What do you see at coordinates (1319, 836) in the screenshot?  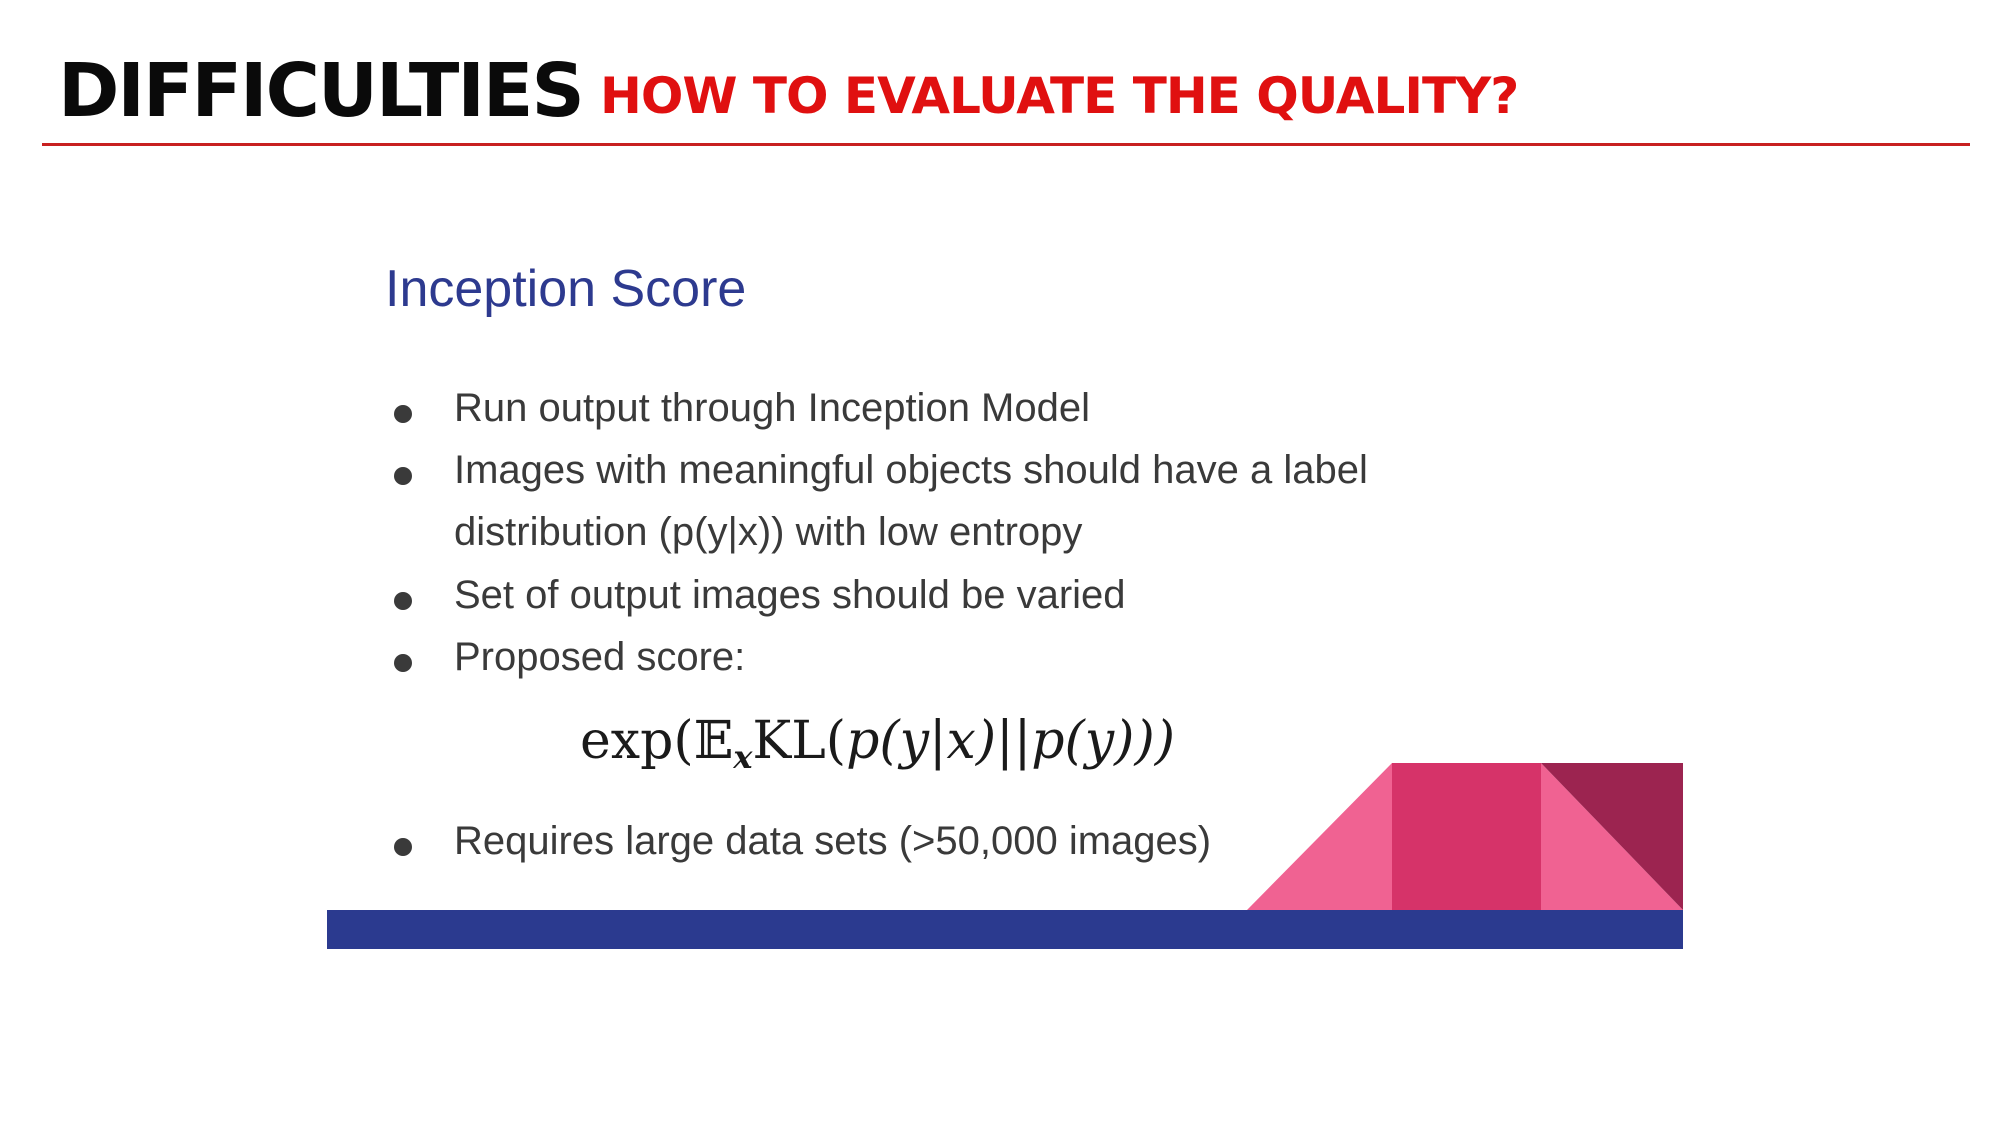 I see `decor-pink-triangle-left` at bounding box center [1319, 836].